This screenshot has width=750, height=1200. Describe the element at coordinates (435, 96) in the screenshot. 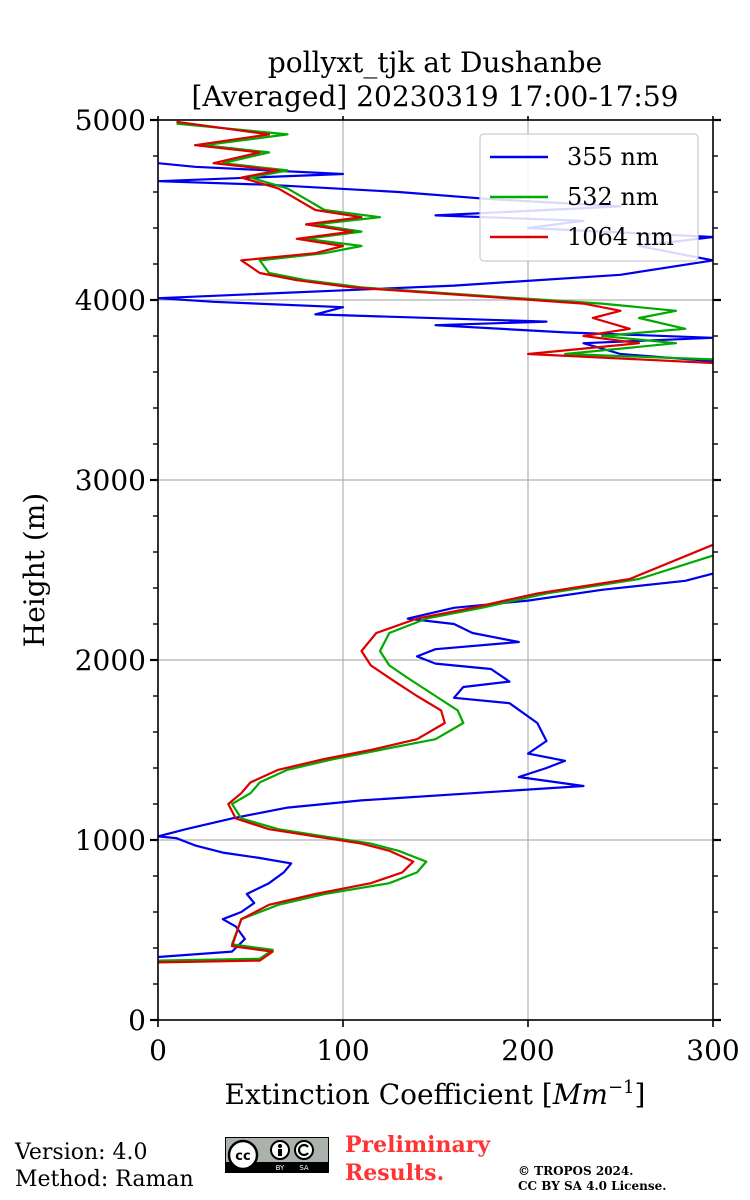

I see `chart-title-line2: [Averaged] 20230319 17:00-17:59` at that location.